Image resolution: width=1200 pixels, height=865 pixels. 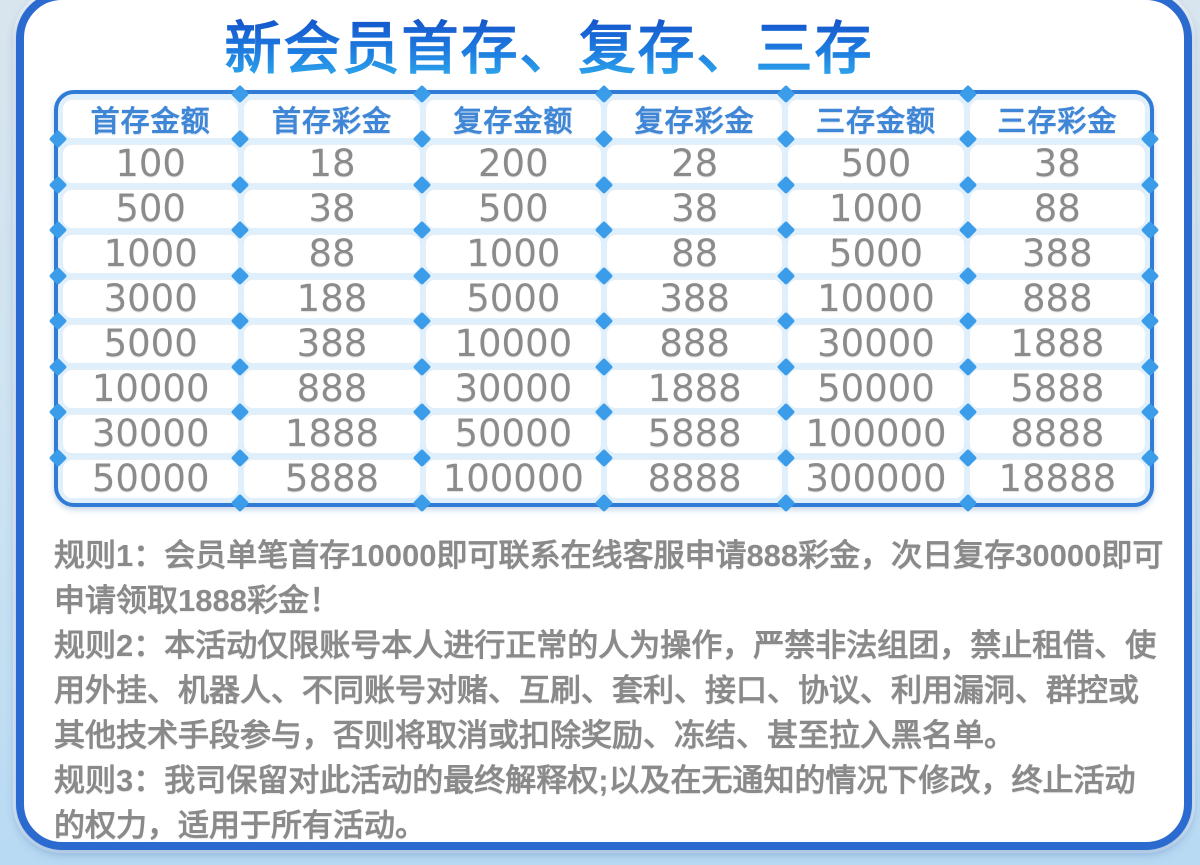 What do you see at coordinates (1057, 118) in the screenshot?
I see `table-header-cell: 三存彩金` at bounding box center [1057, 118].